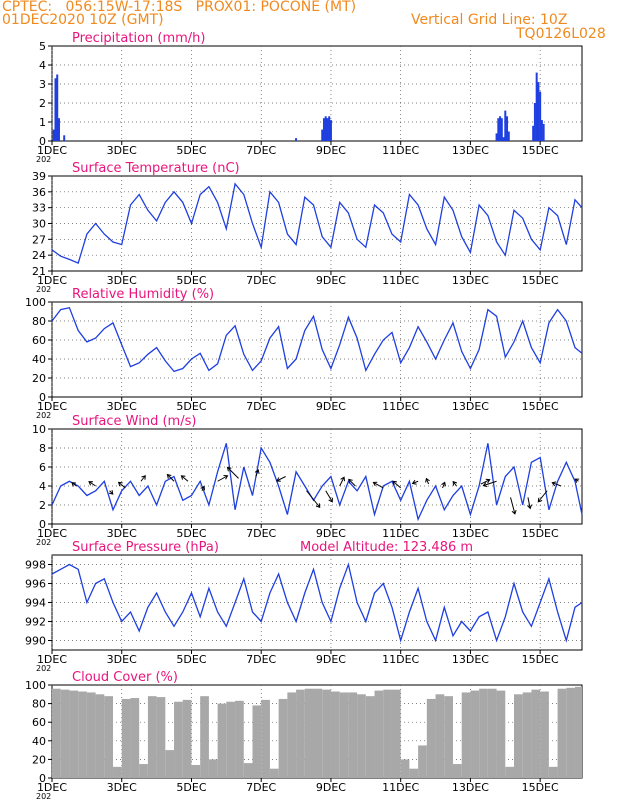 The width and height of the screenshot is (618, 800). I want to click on y-tick-label: 36, so click(39, 192).